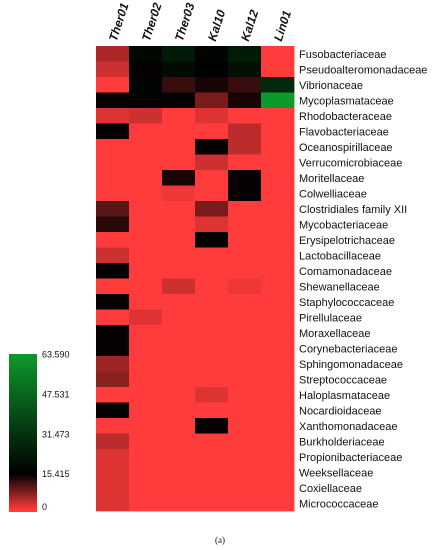 The width and height of the screenshot is (441, 550). Describe the element at coordinates (56, 474) in the screenshot. I see `legend-tick-label: 15.415` at that location.